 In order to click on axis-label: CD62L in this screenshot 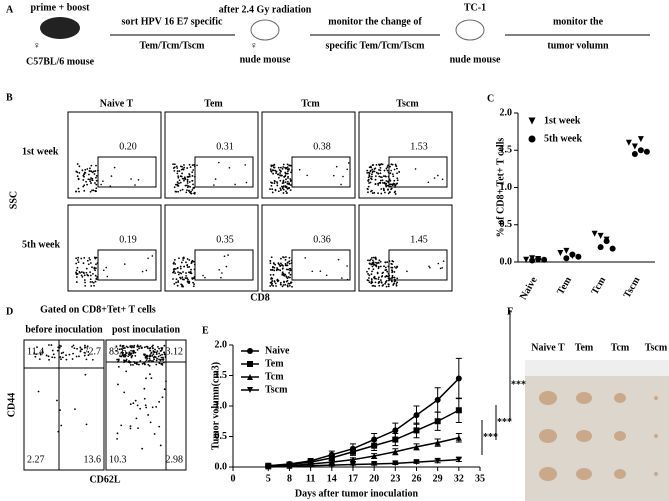, I will do `click(104, 479)`.